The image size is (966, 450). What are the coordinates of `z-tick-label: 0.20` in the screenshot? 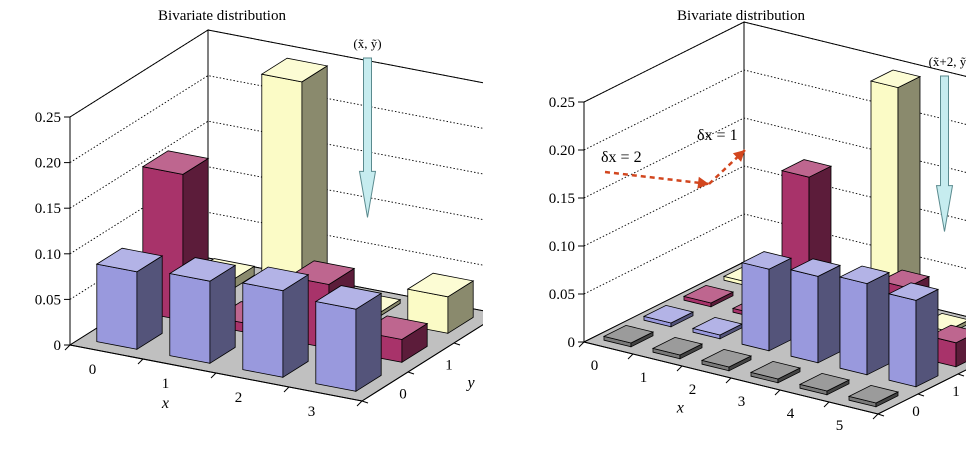 It's located at (562, 151).